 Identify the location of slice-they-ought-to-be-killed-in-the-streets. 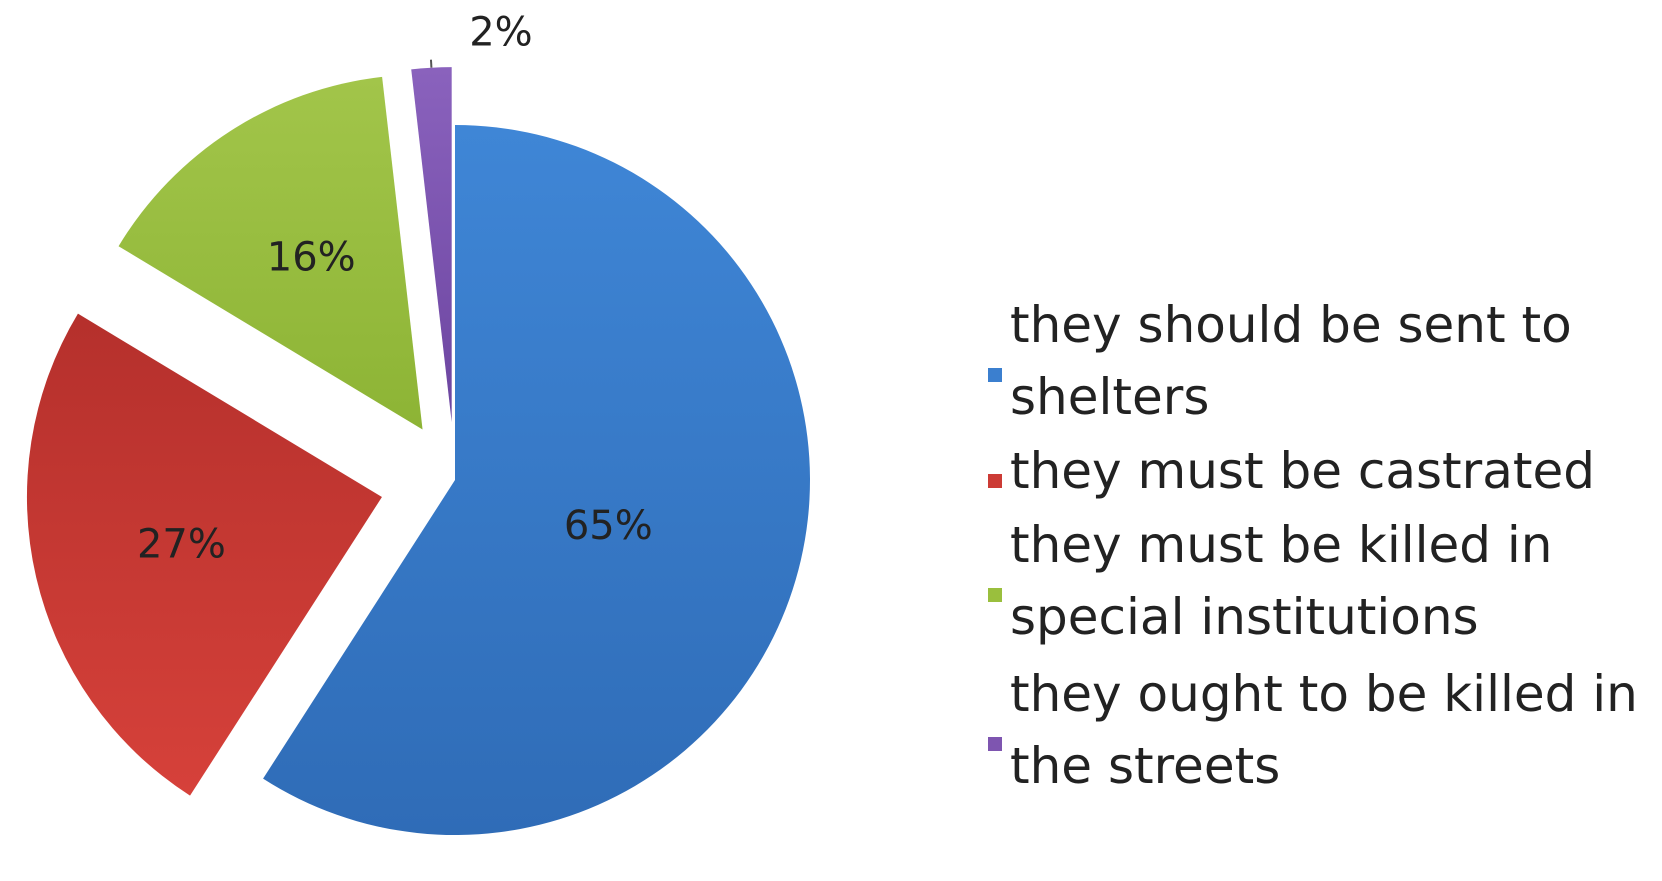
(431, 245).